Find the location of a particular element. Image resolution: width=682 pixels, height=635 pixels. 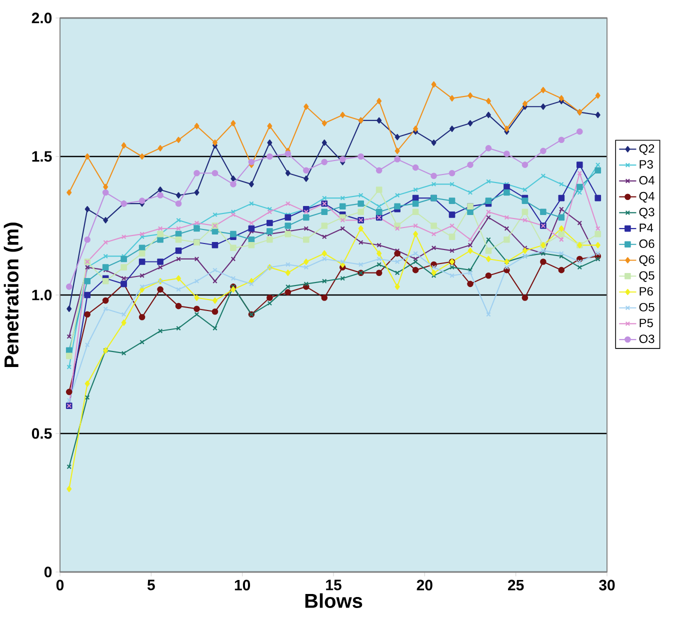

legend-label: O6 is located at coordinates (646, 243).